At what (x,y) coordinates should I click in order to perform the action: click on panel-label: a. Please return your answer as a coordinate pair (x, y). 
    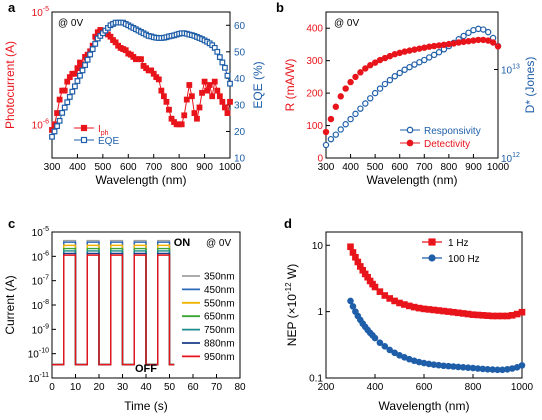
    Looking at the image, I should click on (12, 7).